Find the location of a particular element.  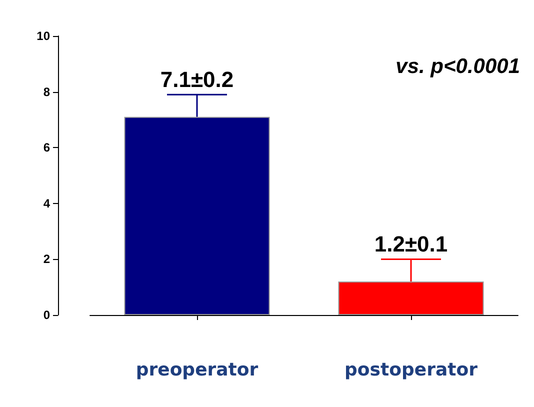

data-label: 7.1±0.2 is located at coordinates (197, 79).